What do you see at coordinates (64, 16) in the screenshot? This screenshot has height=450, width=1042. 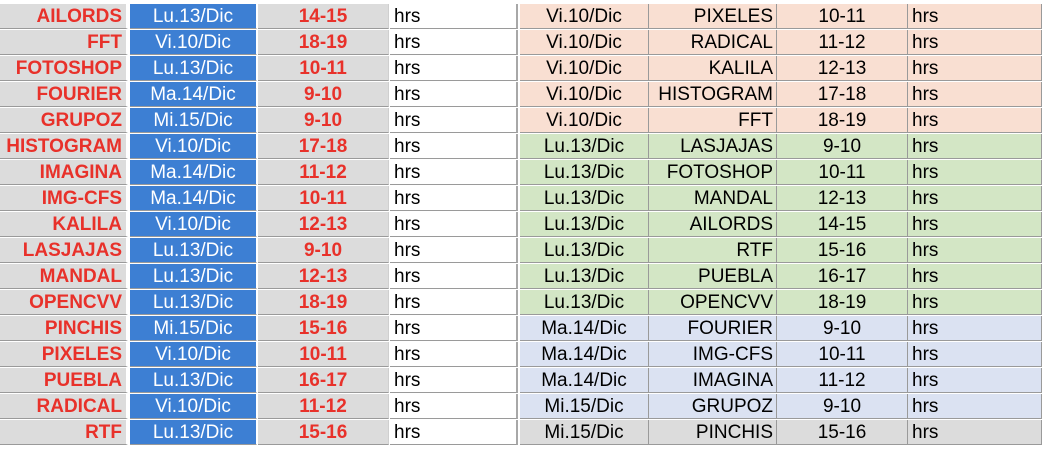 I see `team-name-cell: AILORDS` at bounding box center [64, 16].